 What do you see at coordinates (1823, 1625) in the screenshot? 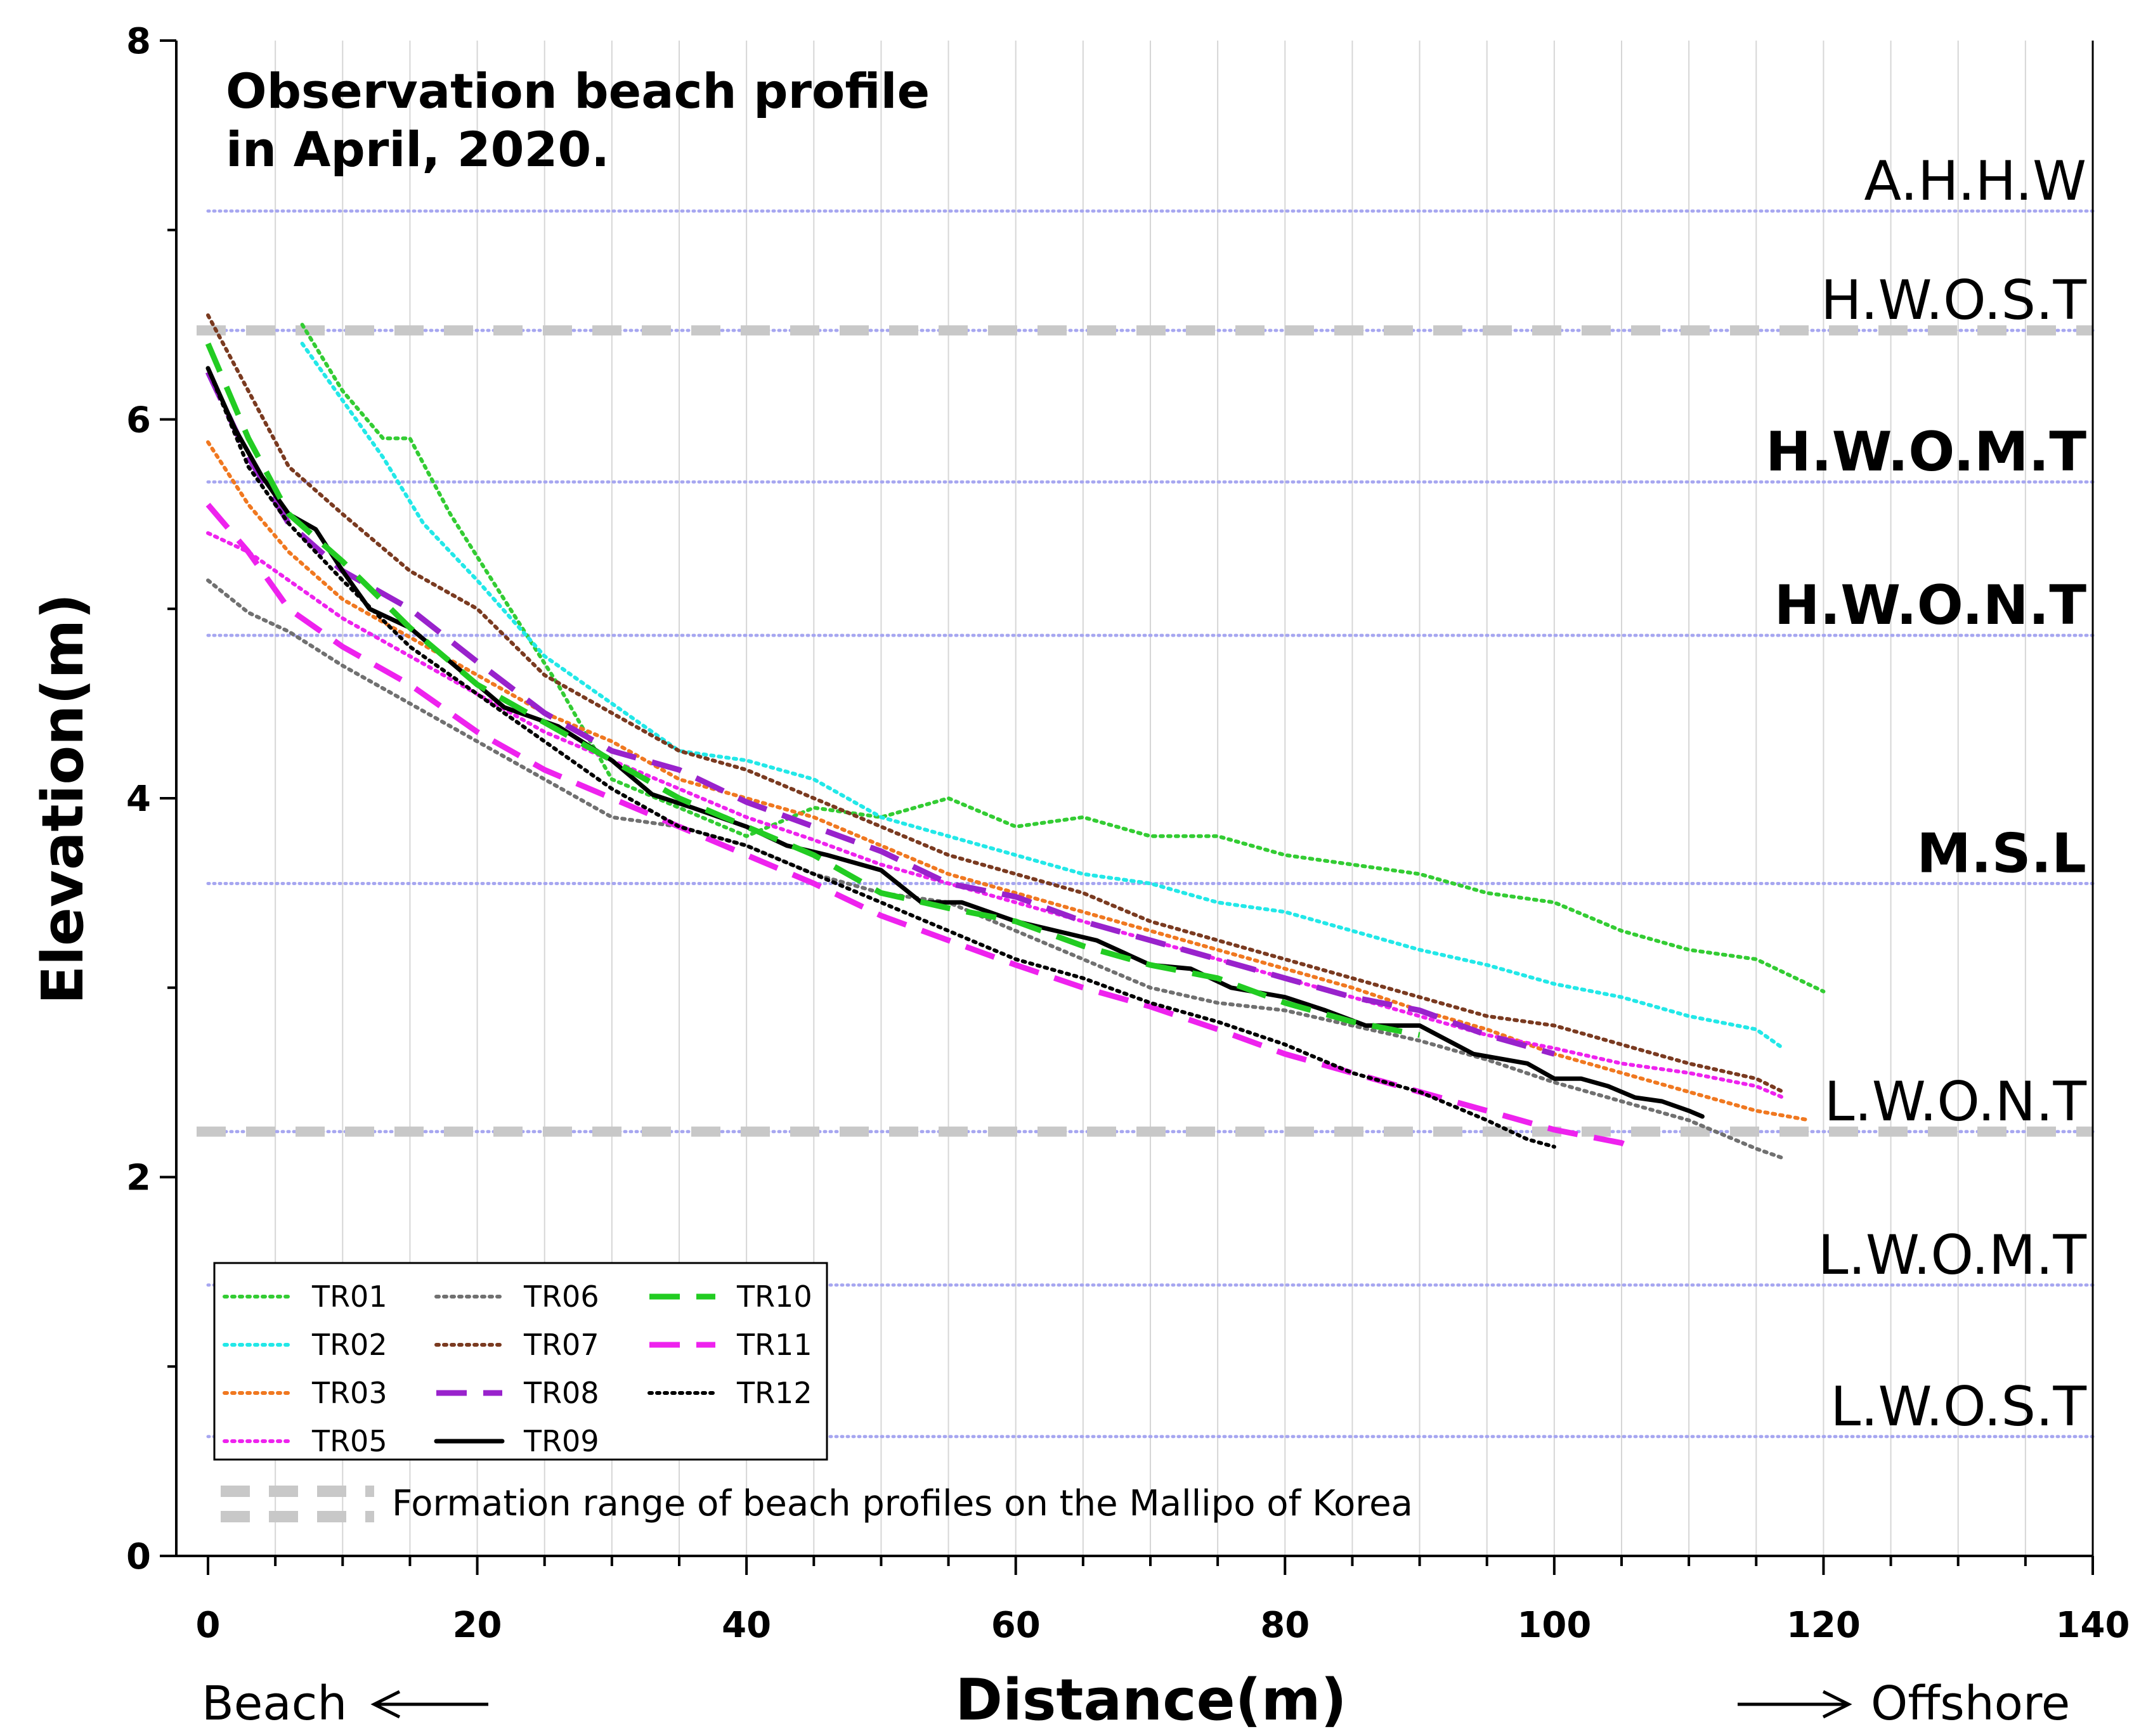
I see `x-tick-label: 120` at bounding box center [1823, 1625].